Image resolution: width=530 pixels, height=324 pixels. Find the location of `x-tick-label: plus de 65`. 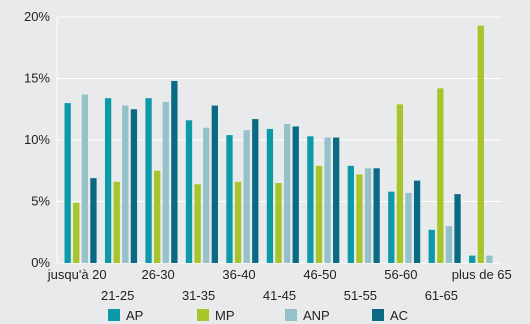

x-tick-label: plus de 65 is located at coordinates (482, 274).